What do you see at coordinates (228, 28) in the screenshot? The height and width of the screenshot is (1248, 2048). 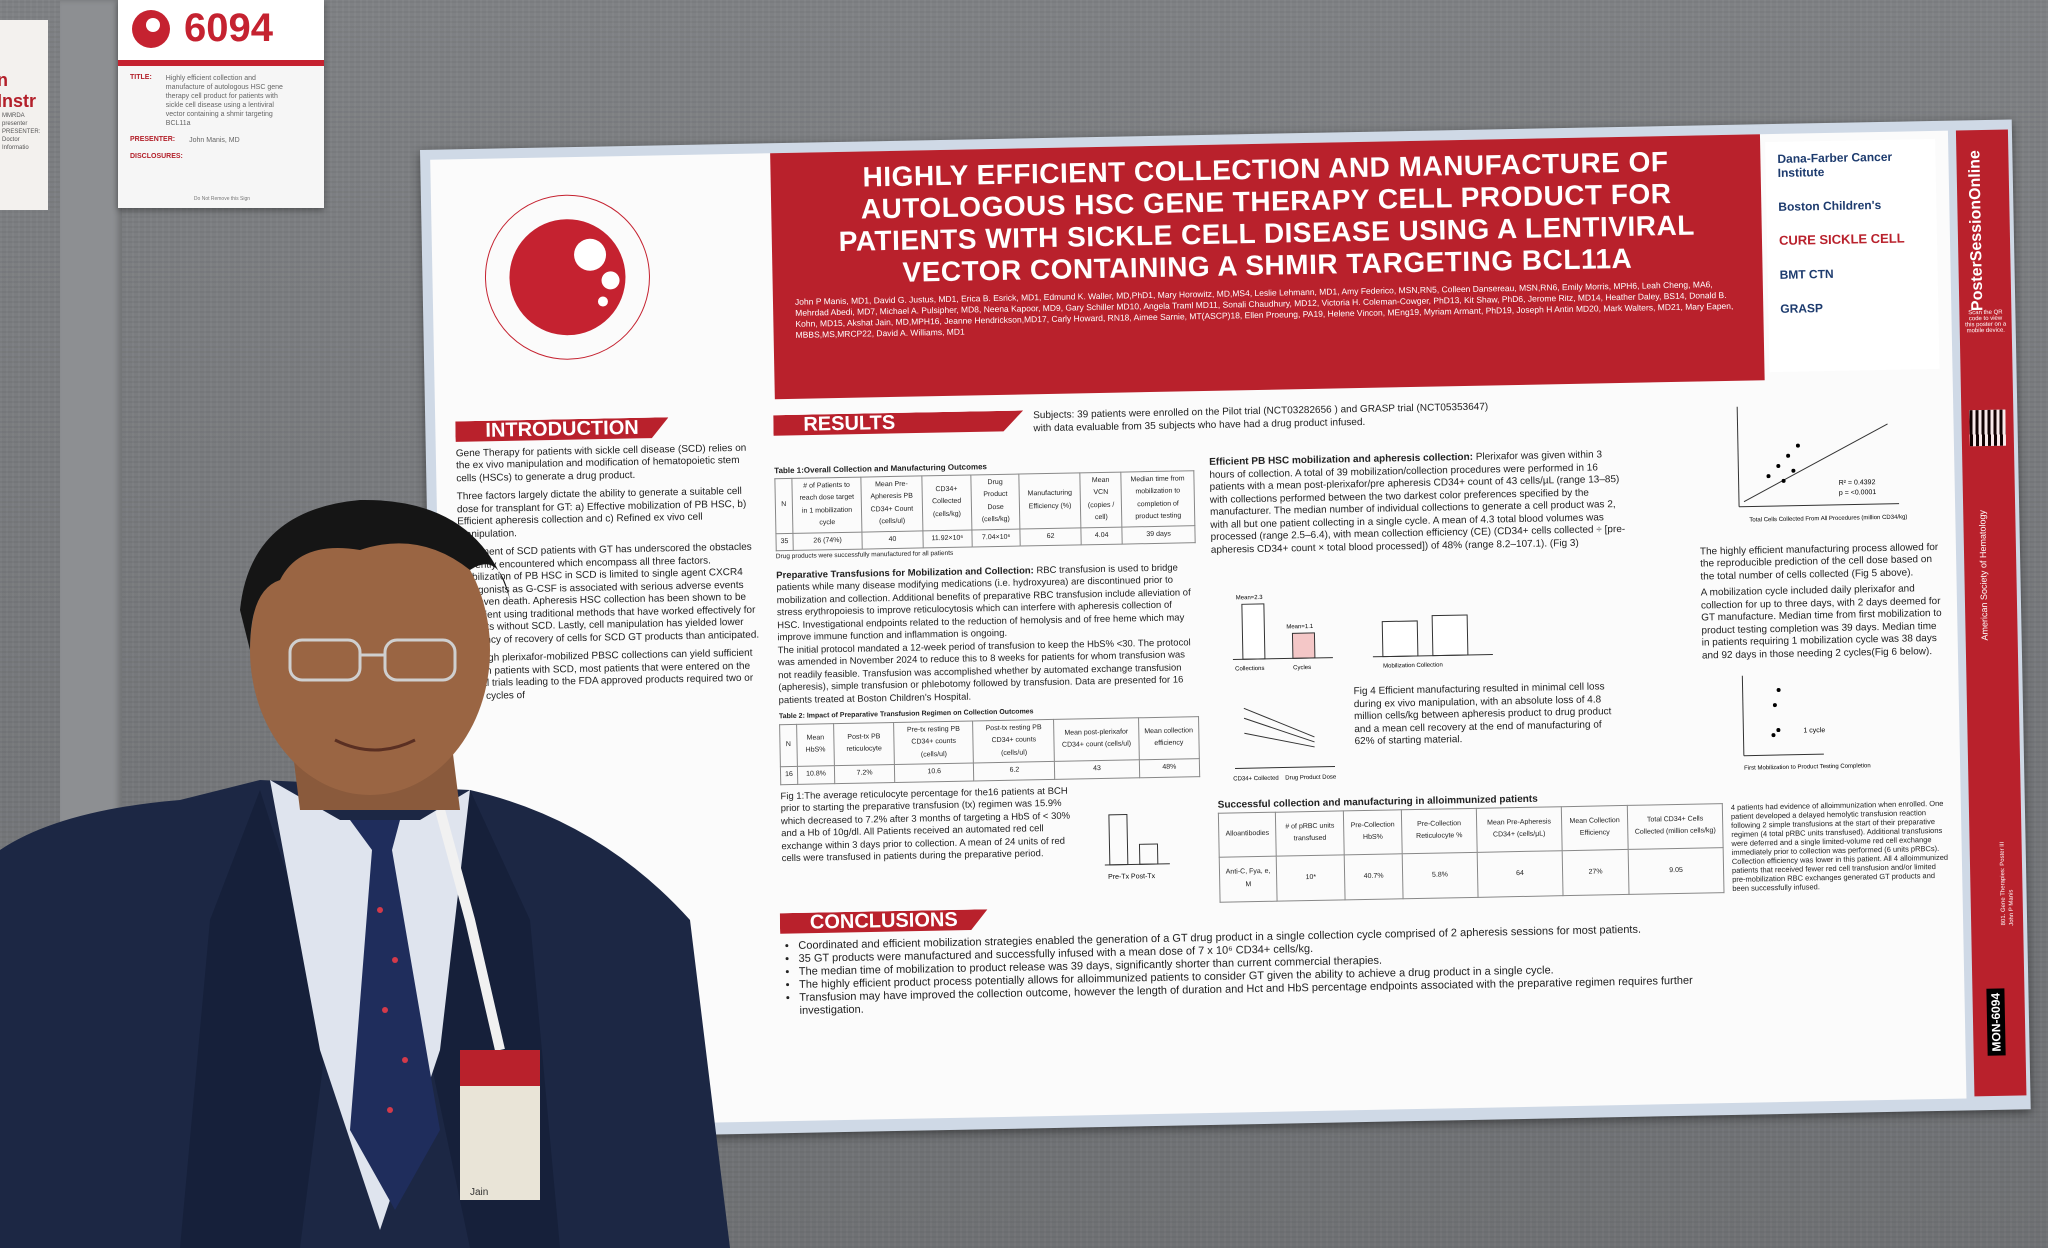 I see `poster-number: 6094` at bounding box center [228, 28].